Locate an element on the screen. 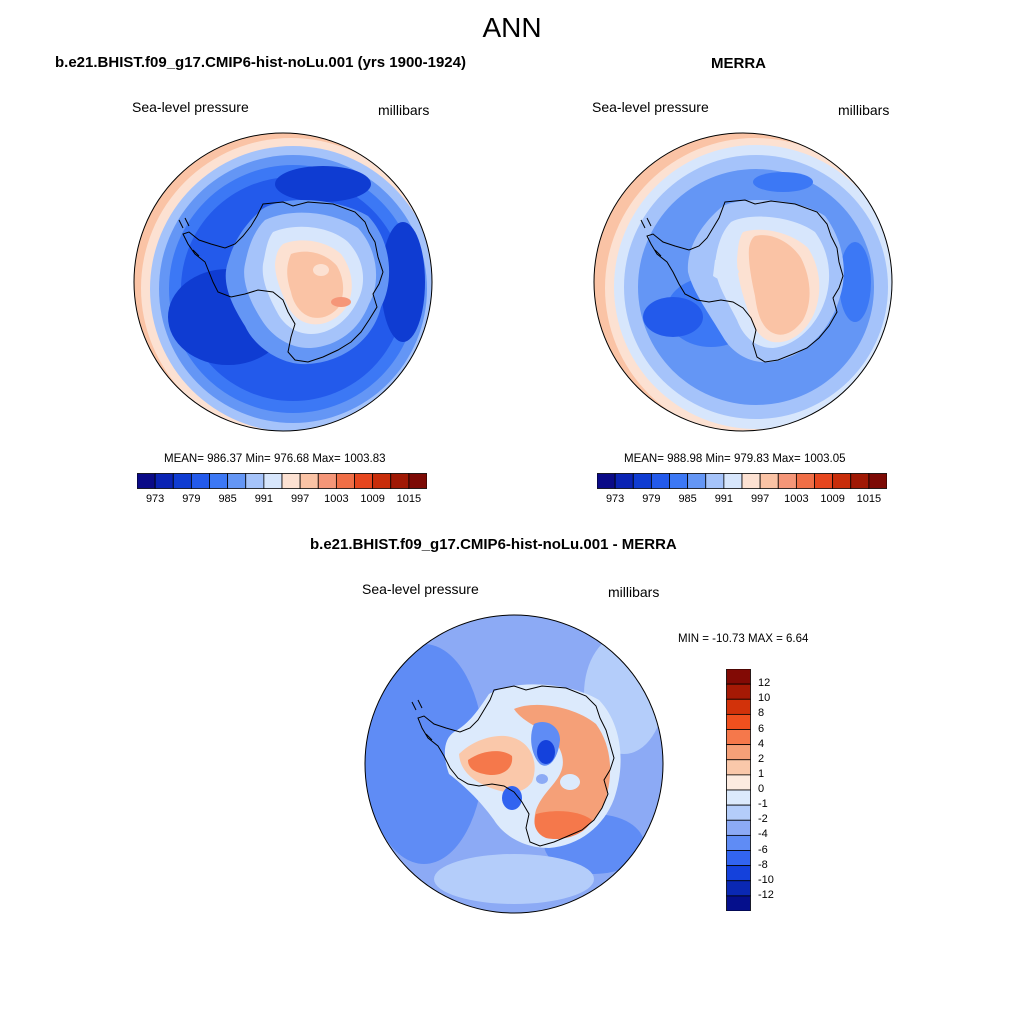  panel-1-stats: MEAN= 986.37 Min= 976.68 Max= 1003.83 is located at coordinates (275, 459).